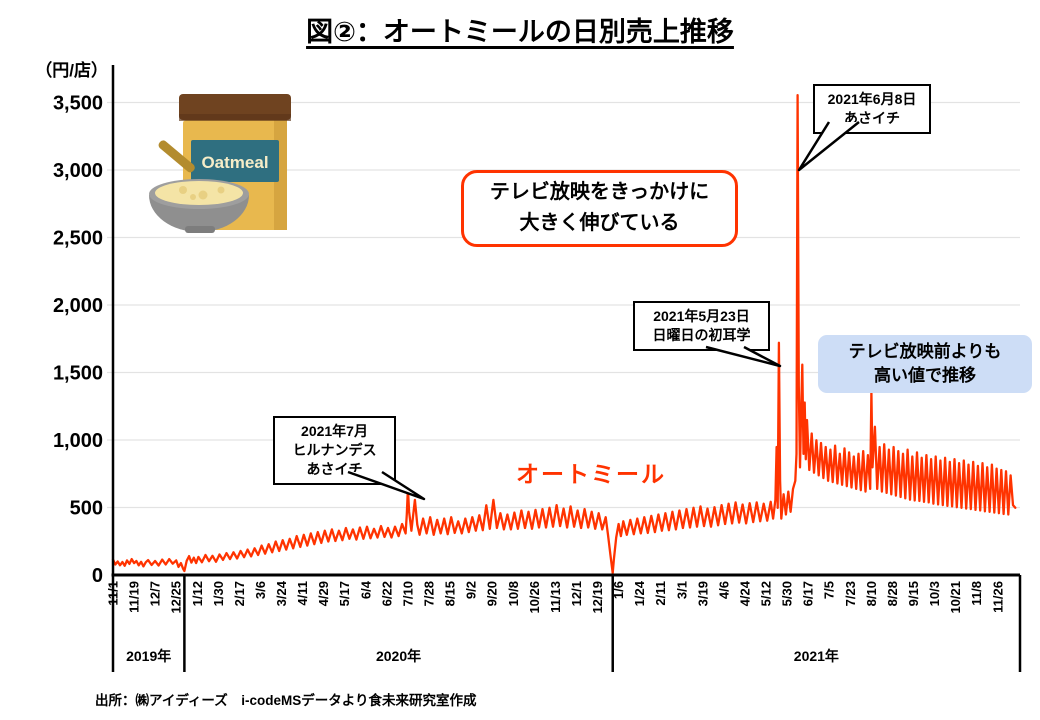 This screenshot has width=1040, height=720. What do you see at coordinates (197, 593) in the screenshot?
I see `x-tick-label: 1/12` at bounding box center [197, 593].